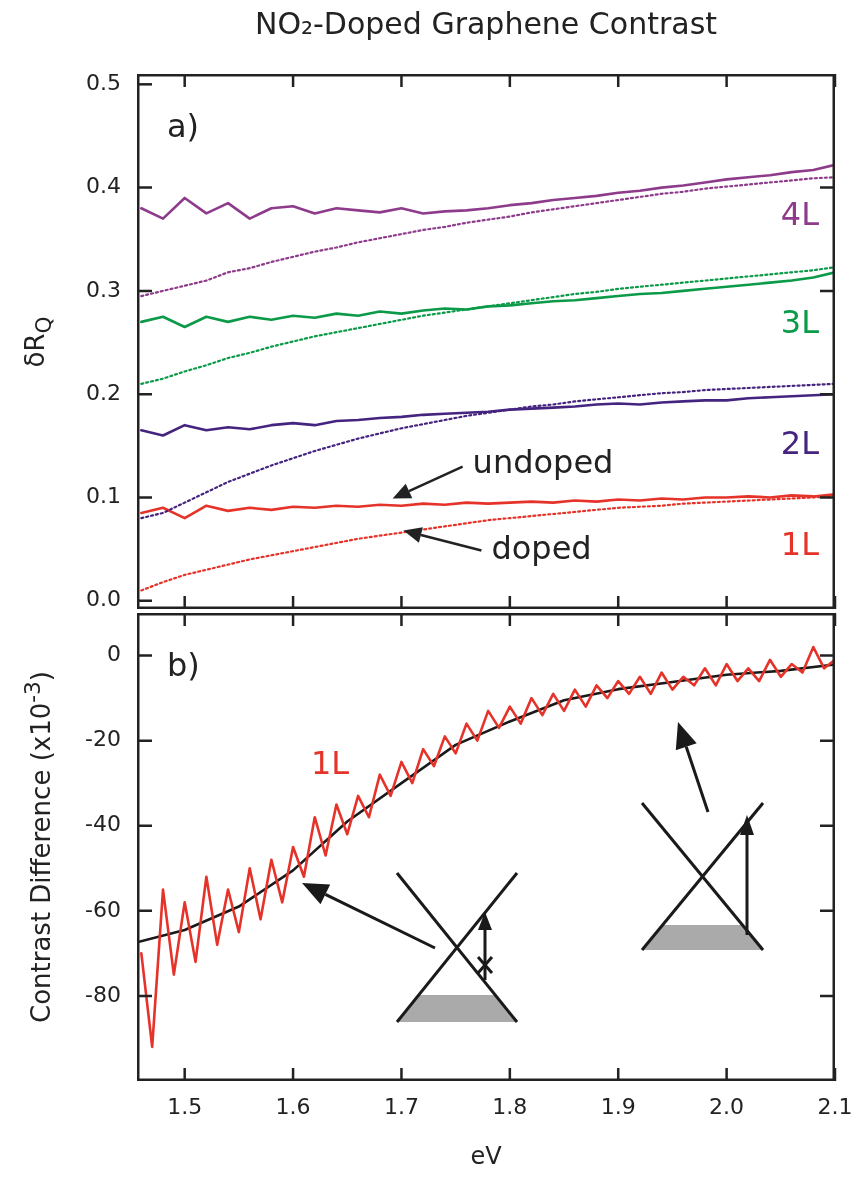 This screenshot has height=1188, width=861. What do you see at coordinates (103, 909) in the screenshot?
I see `y-tick-label: -60` at bounding box center [103, 909].